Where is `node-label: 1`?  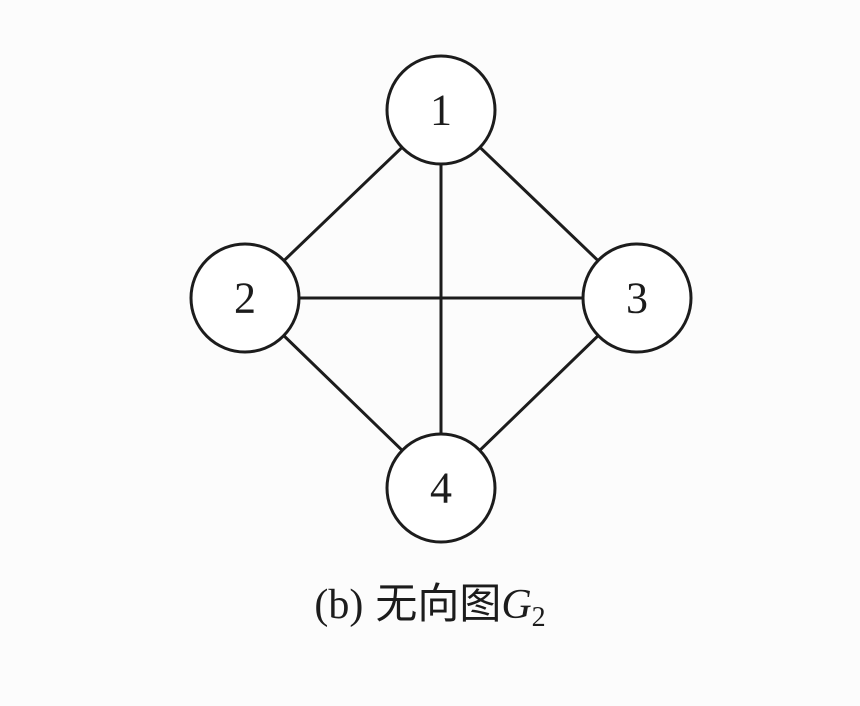 node-label: 1 is located at coordinates (441, 110).